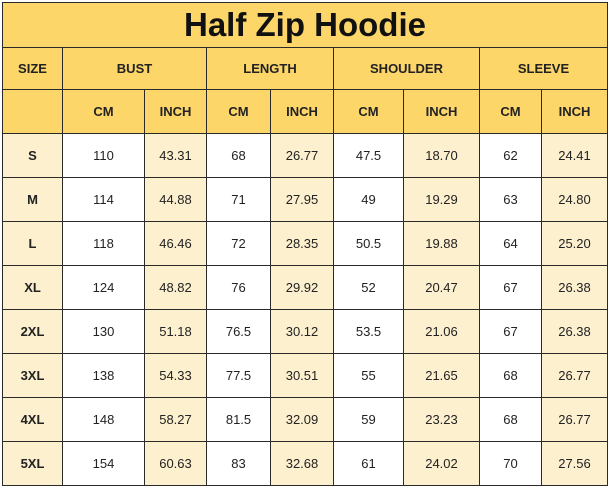  I want to click on inch-value-cell: 23.23, so click(441, 419).